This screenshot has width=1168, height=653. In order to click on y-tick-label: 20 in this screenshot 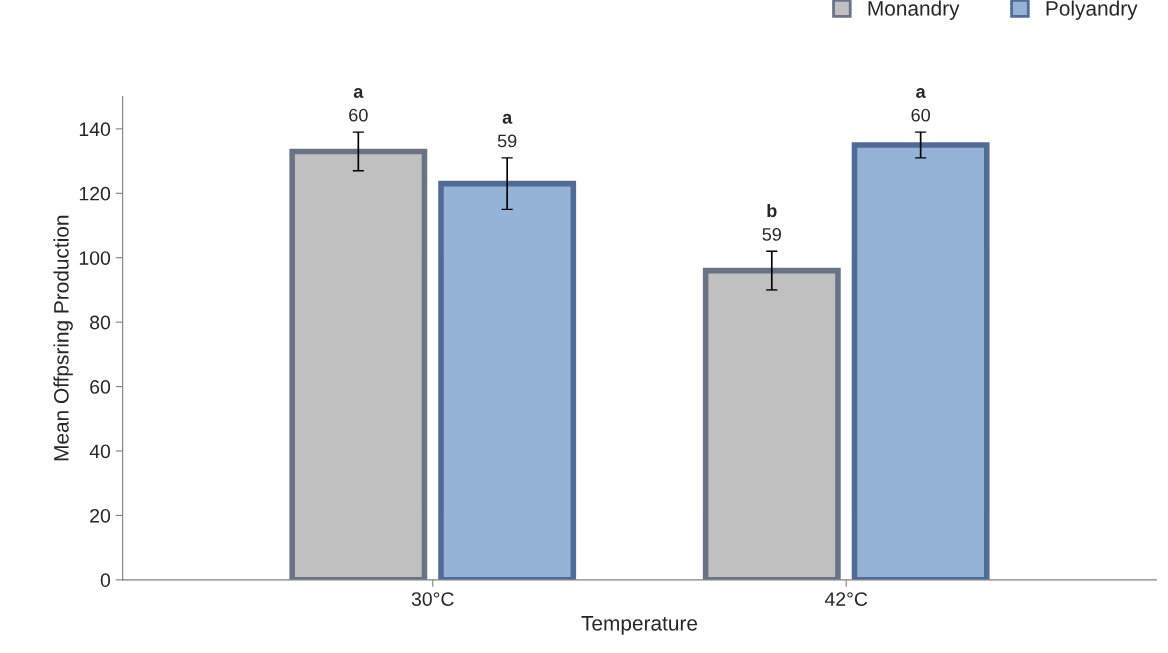, I will do `click(100, 515)`.